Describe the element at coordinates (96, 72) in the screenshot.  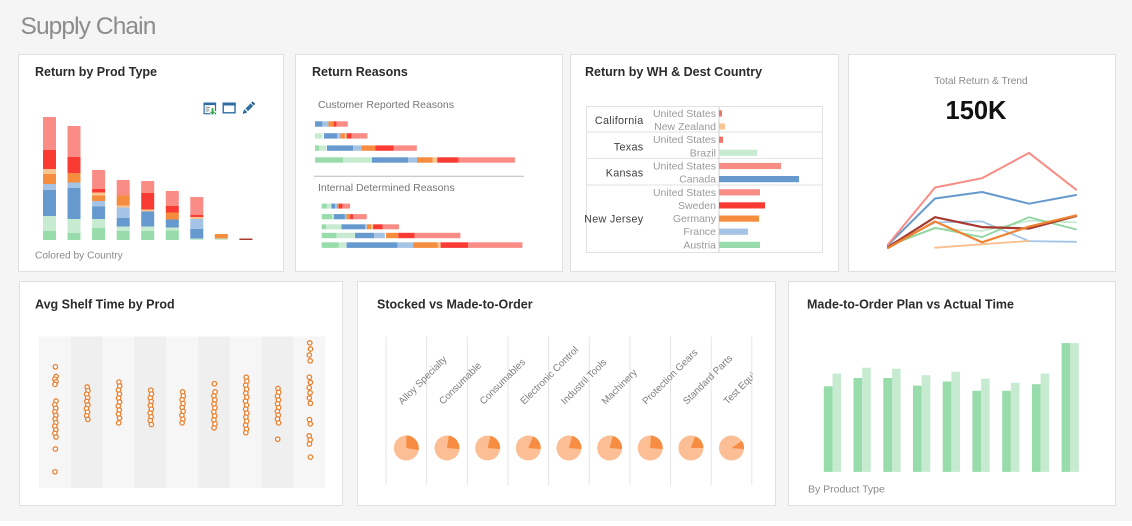
I see `svg-text: Return by Prod Type` at that location.